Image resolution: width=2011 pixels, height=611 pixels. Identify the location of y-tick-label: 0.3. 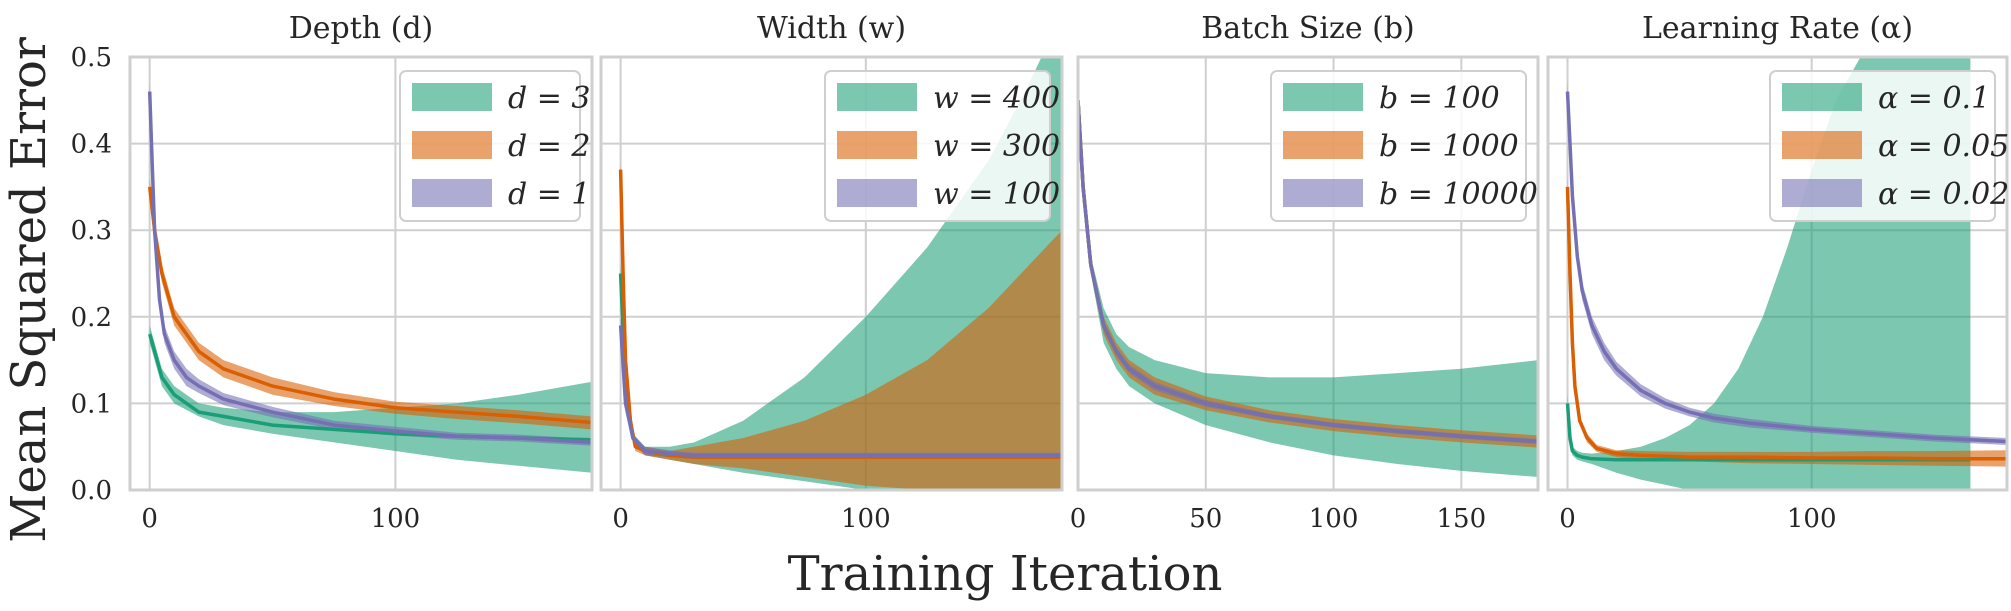
(91, 231).